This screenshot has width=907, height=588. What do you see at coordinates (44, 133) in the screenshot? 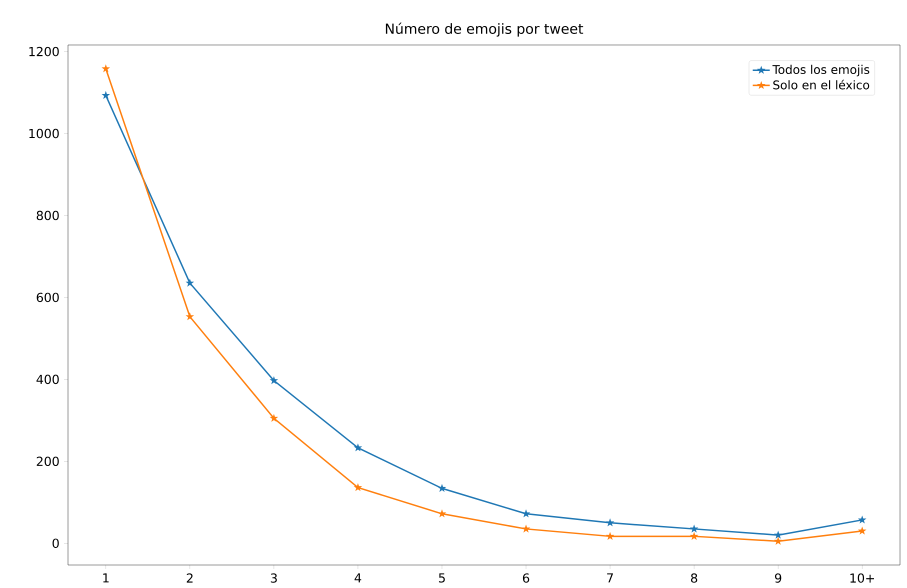
I see `y-tick-label: 1000` at bounding box center [44, 133].